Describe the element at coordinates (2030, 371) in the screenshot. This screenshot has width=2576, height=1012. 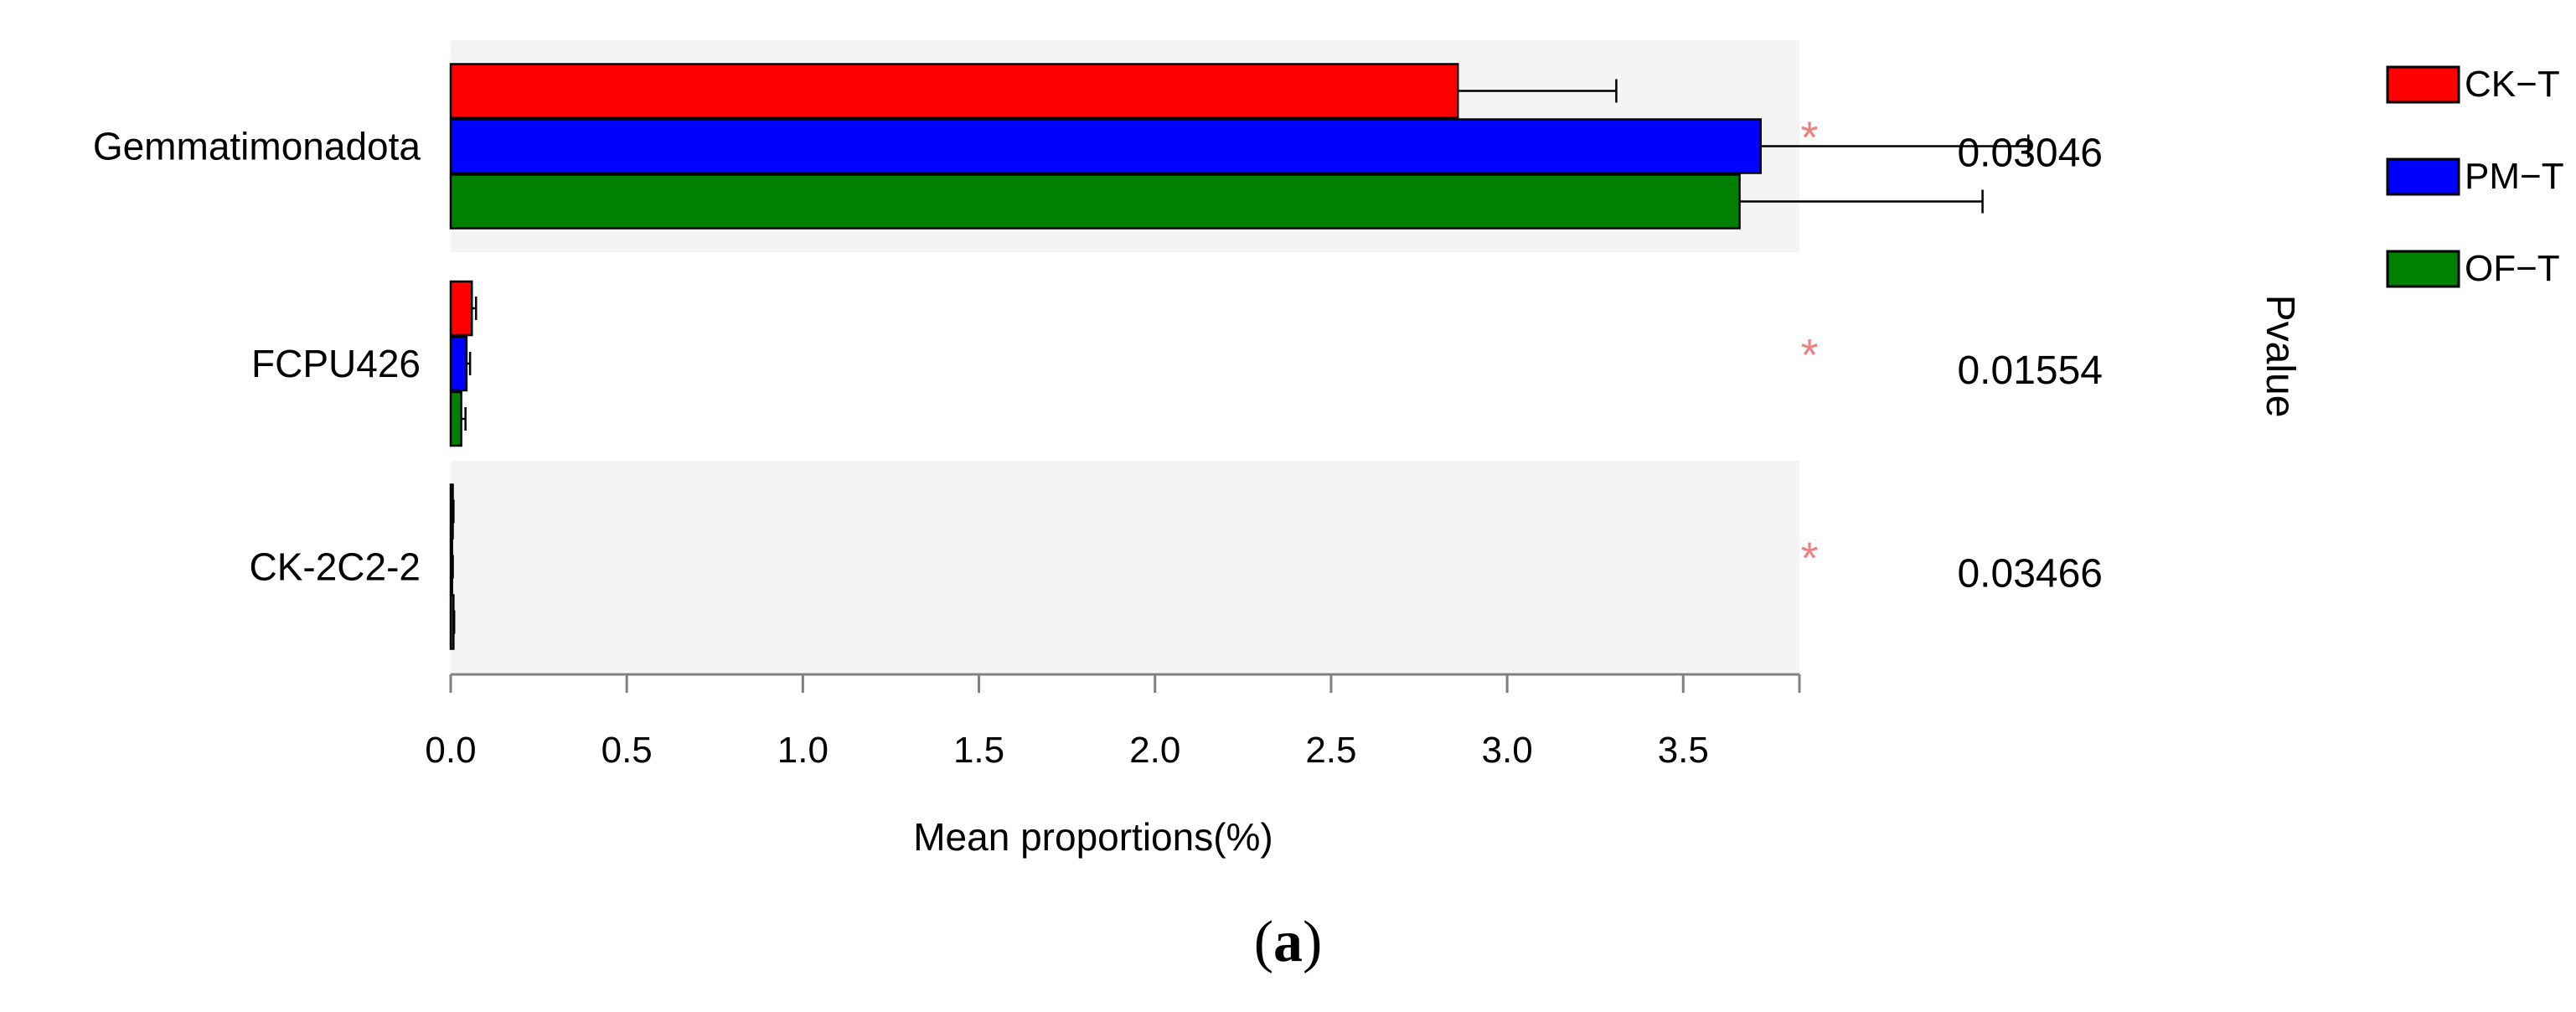
I see `pvalue-2: 0.01554` at that location.